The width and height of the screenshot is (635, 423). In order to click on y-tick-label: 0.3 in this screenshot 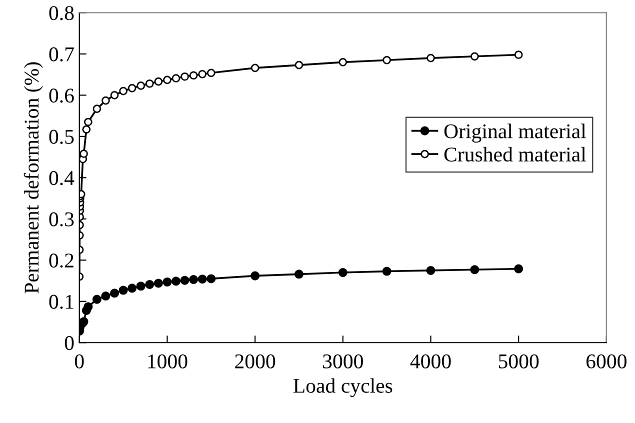, I will do `click(61, 219)`.